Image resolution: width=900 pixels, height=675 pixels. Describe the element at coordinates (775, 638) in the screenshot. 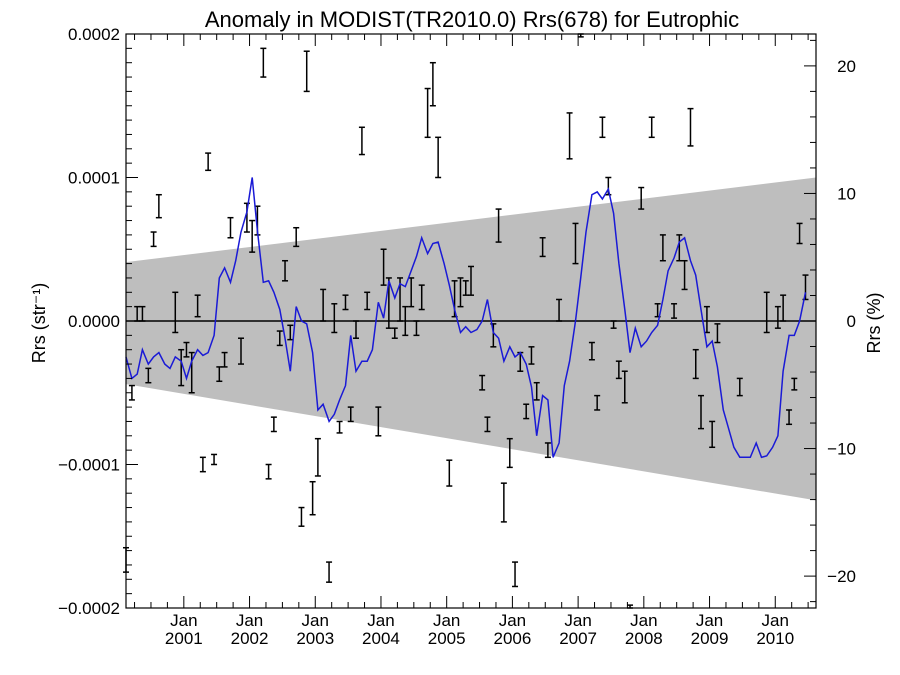

I see `x-tick-year: 2010` at that location.